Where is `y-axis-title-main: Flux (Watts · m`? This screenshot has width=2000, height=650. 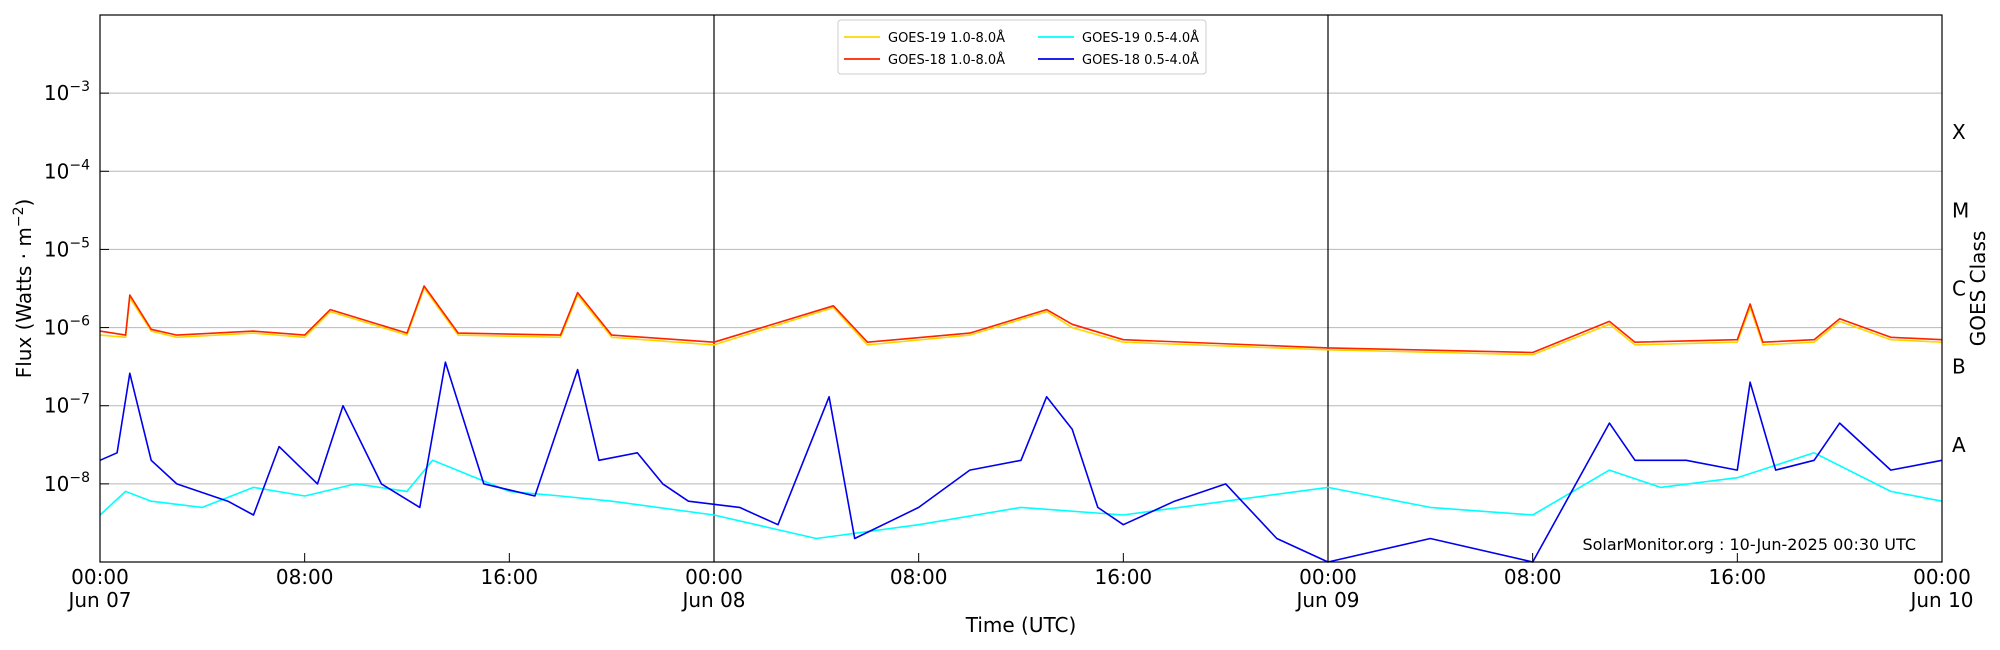 y-axis-title-main: Flux (Watts · m is located at coordinates (24, 302).